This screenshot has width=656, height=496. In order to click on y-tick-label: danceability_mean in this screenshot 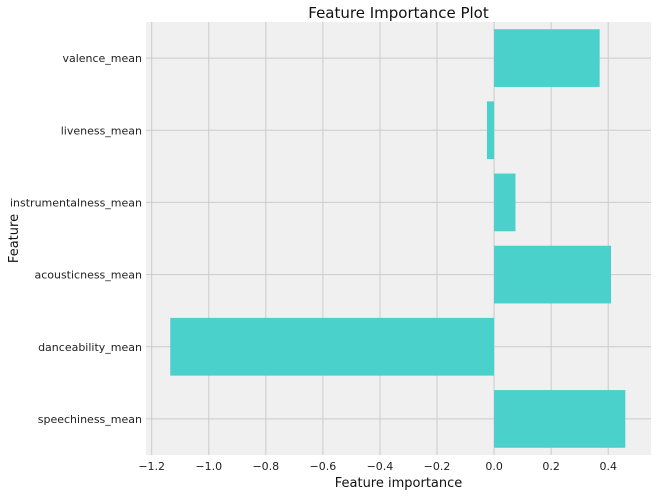, I will do `click(90, 347)`.